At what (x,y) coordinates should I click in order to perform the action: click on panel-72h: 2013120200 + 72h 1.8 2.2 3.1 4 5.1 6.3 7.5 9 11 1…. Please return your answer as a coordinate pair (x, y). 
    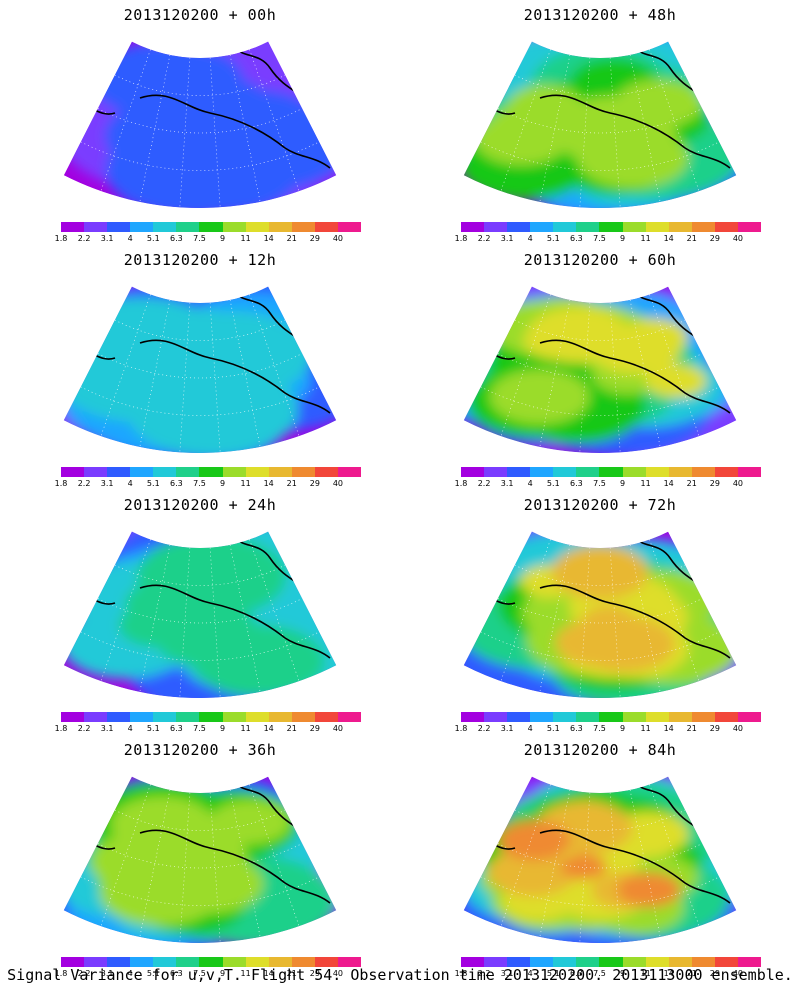
    Looking at the image, I should click on (600, 612).